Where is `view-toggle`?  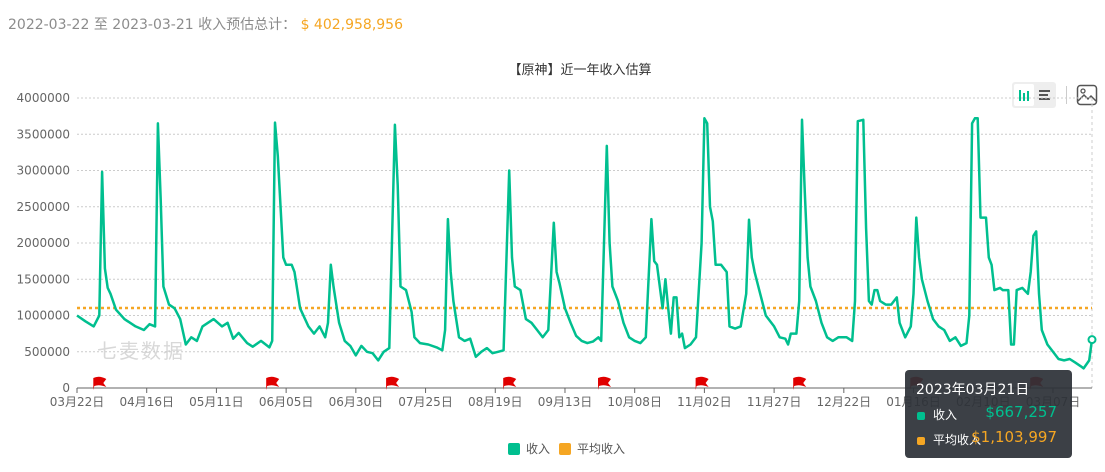 view-toggle is located at coordinates (1034, 95).